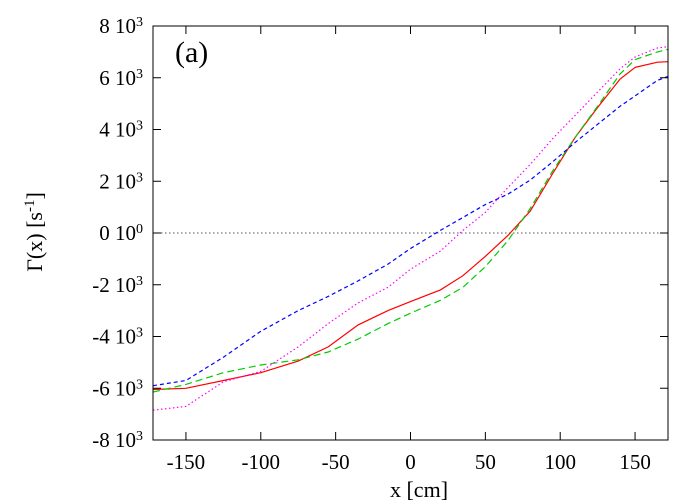 The height and width of the screenshot is (500, 700). What do you see at coordinates (121, 233) in the screenshot?
I see `y-tick-label: 0 100` at bounding box center [121, 233].